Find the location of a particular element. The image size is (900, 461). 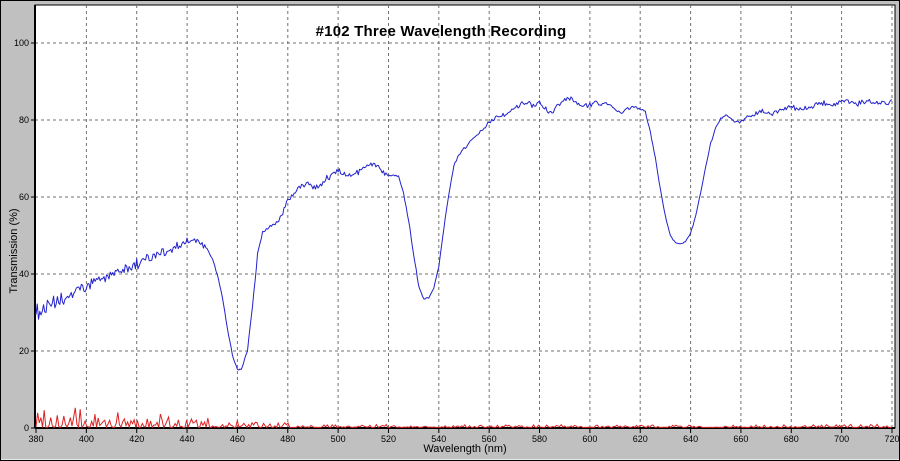

x-tick-label: 660 is located at coordinates (740, 439).